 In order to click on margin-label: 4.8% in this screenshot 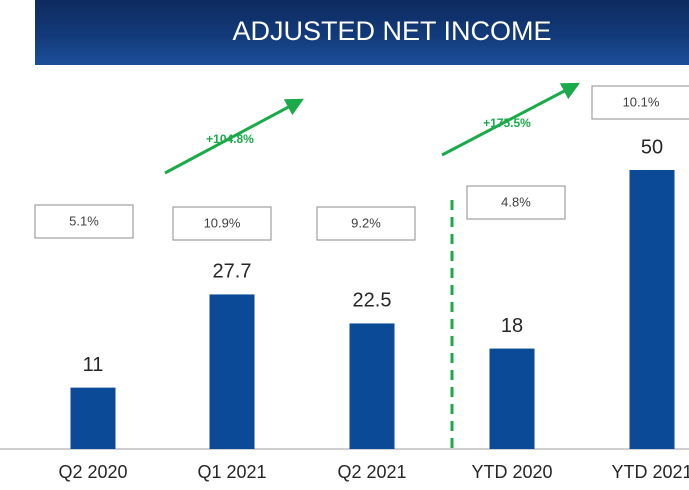, I will do `click(516, 201)`.